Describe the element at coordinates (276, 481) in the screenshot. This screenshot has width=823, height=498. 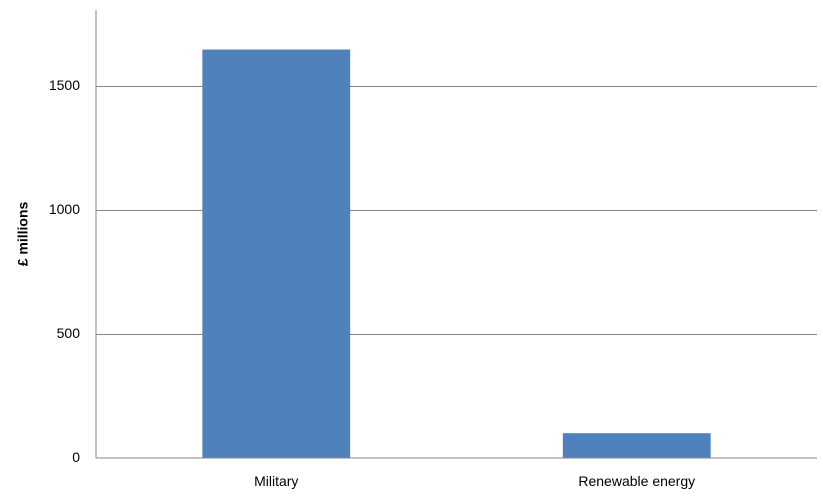
I see `x-tick-label: Military` at that location.